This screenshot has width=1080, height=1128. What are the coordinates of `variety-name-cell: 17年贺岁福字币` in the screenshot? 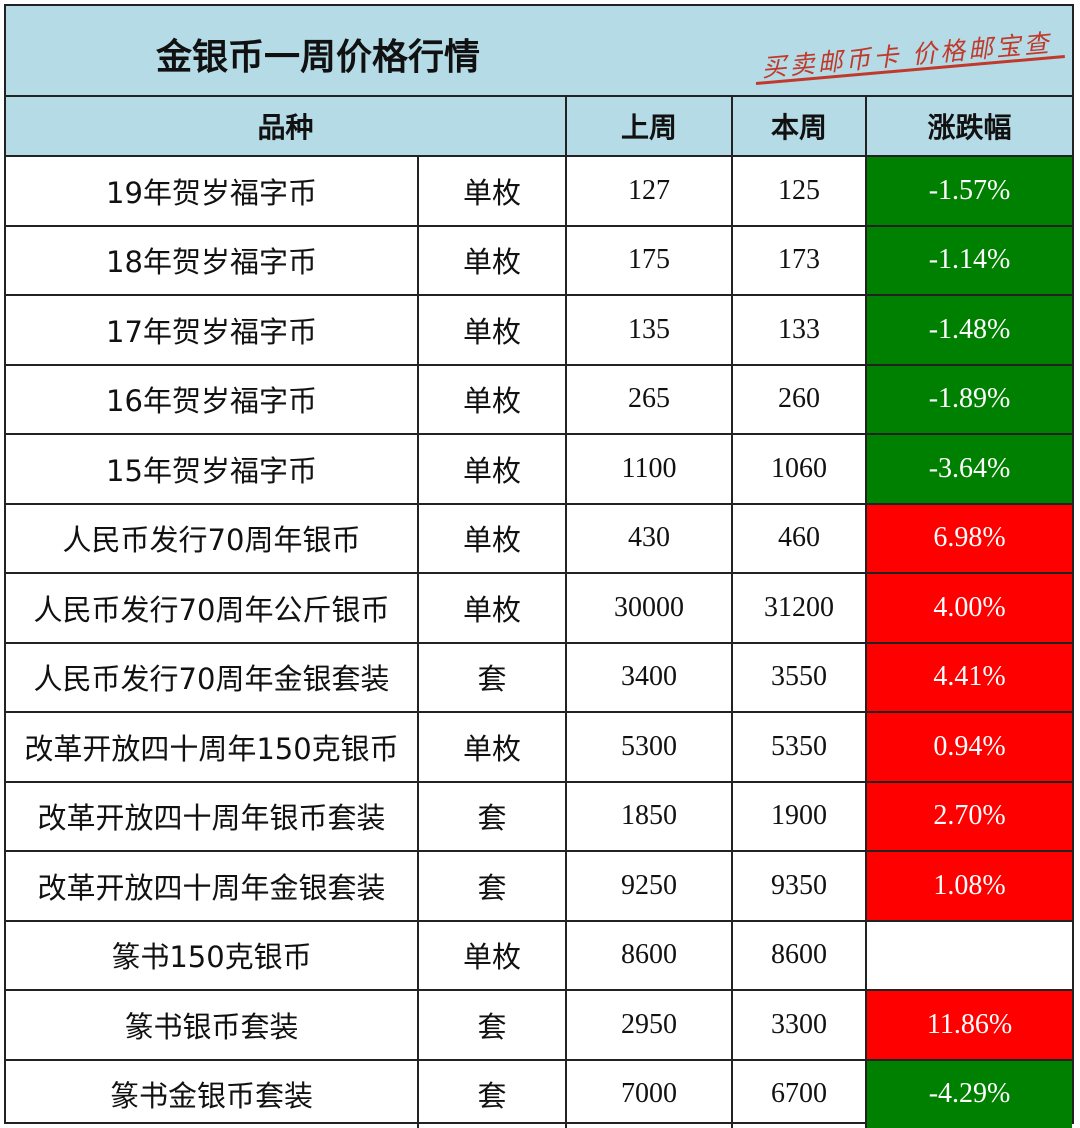 It's located at (212, 330).